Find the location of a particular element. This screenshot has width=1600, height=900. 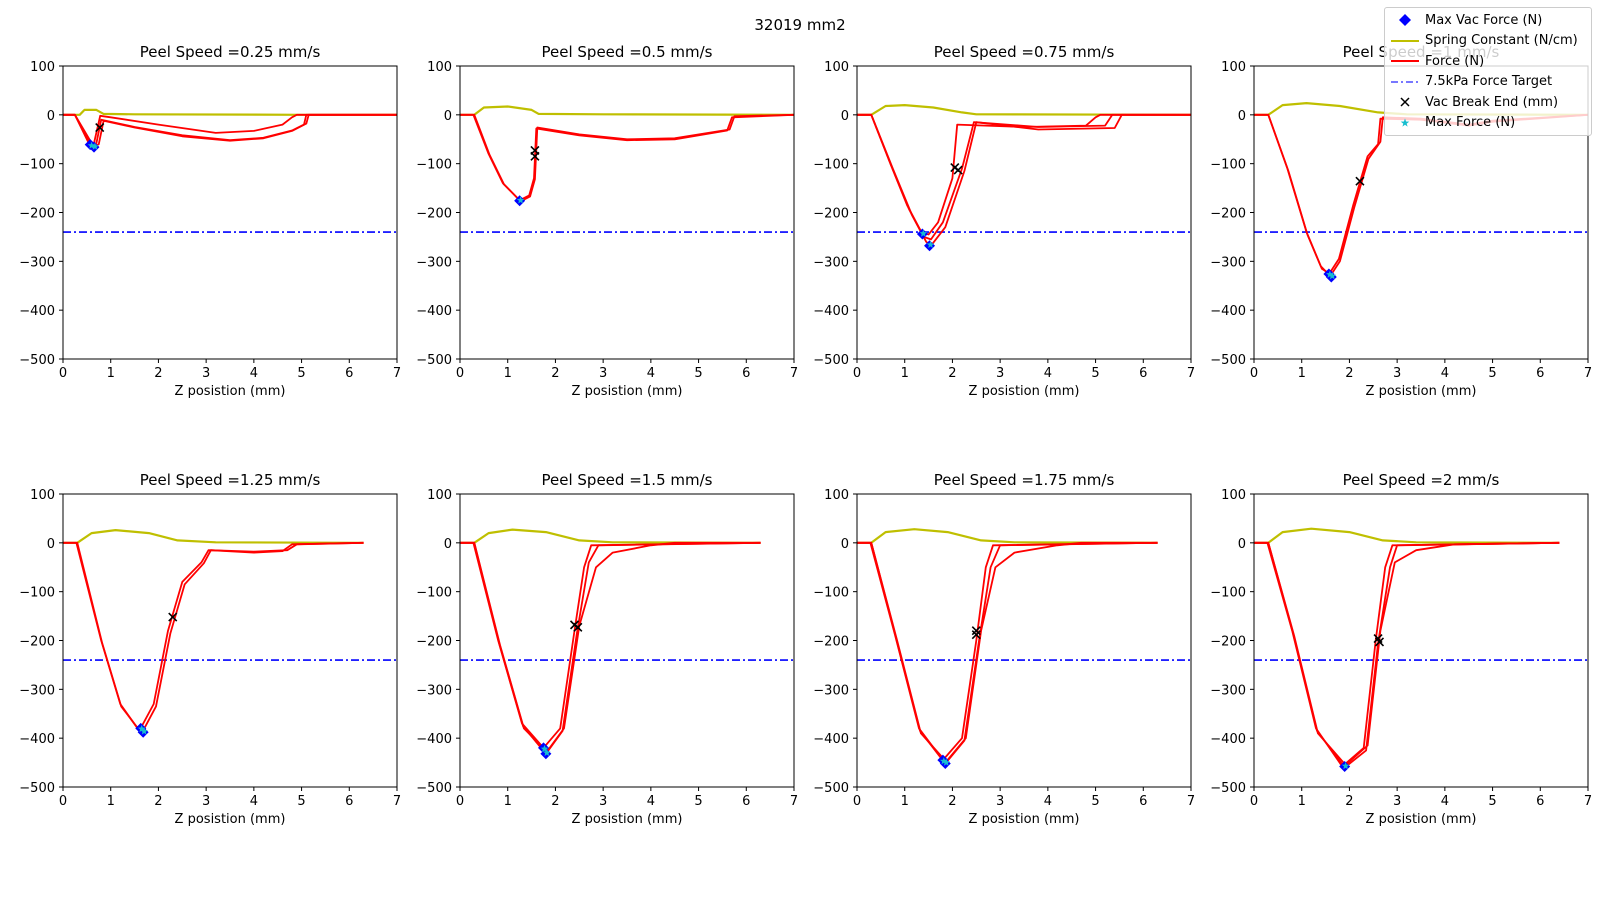

legend-label: Max Force (N) is located at coordinates (1470, 123).